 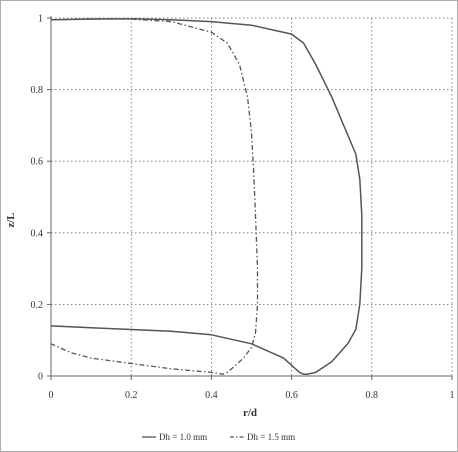 What do you see at coordinates (372, 395) in the screenshot?
I see `x-tick-label: 0.8` at bounding box center [372, 395].